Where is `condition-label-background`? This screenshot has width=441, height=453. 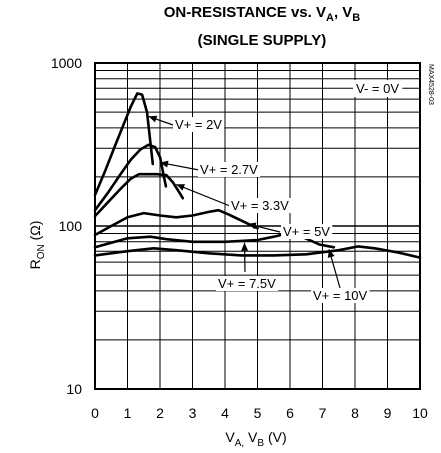 condition-label-background is located at coordinates (378, 88).